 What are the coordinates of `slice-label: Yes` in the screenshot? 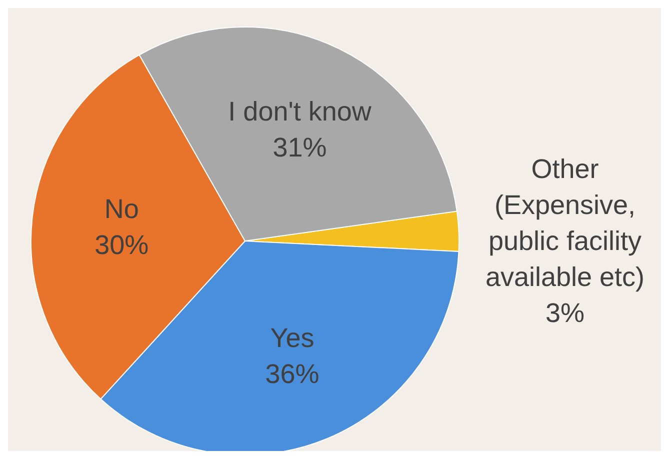 It's located at (292, 337).